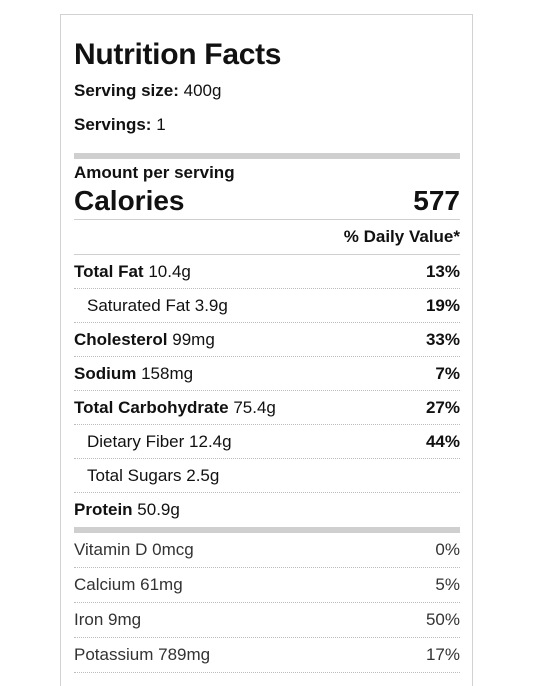 The width and height of the screenshot is (533, 686). I want to click on nutrient-row-sodium: Sodium 158mg 7%, so click(267, 374).